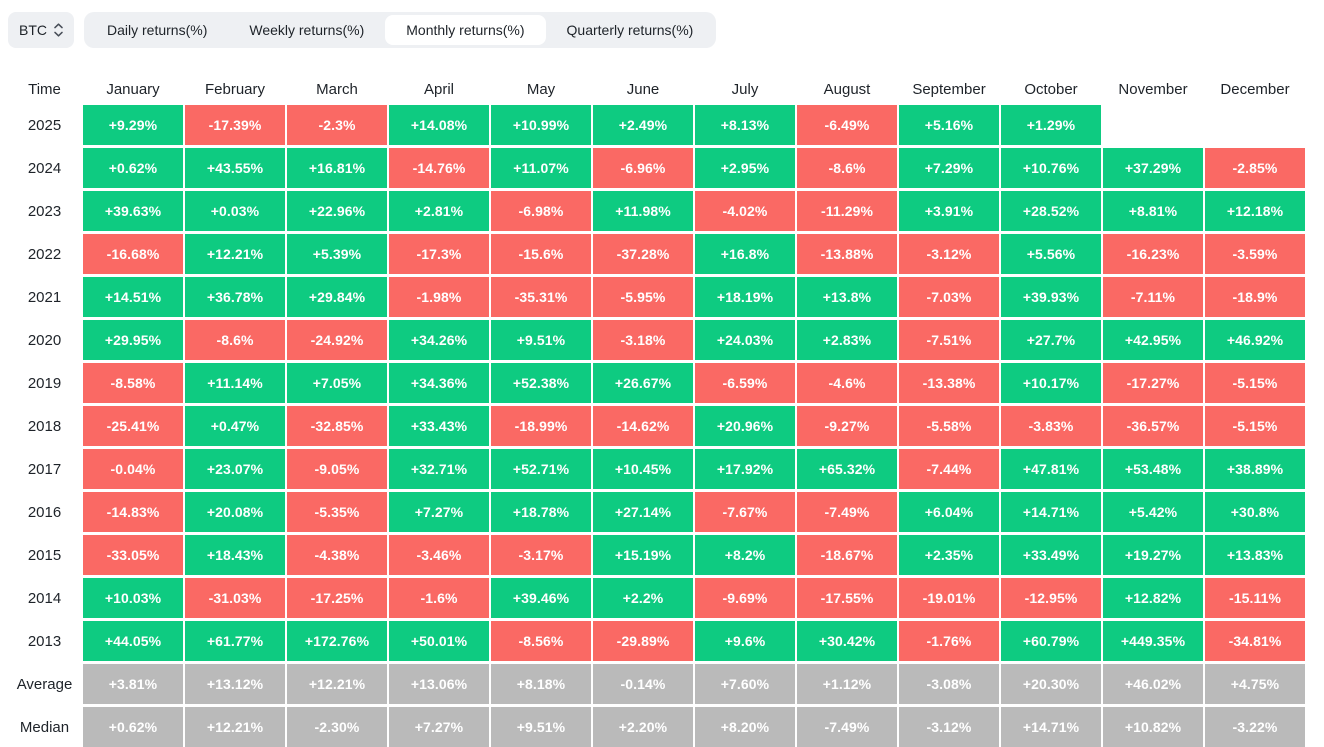 This screenshot has width=1324, height=747. Describe the element at coordinates (1255, 340) in the screenshot. I see `return-cell: +46.92%` at that location.